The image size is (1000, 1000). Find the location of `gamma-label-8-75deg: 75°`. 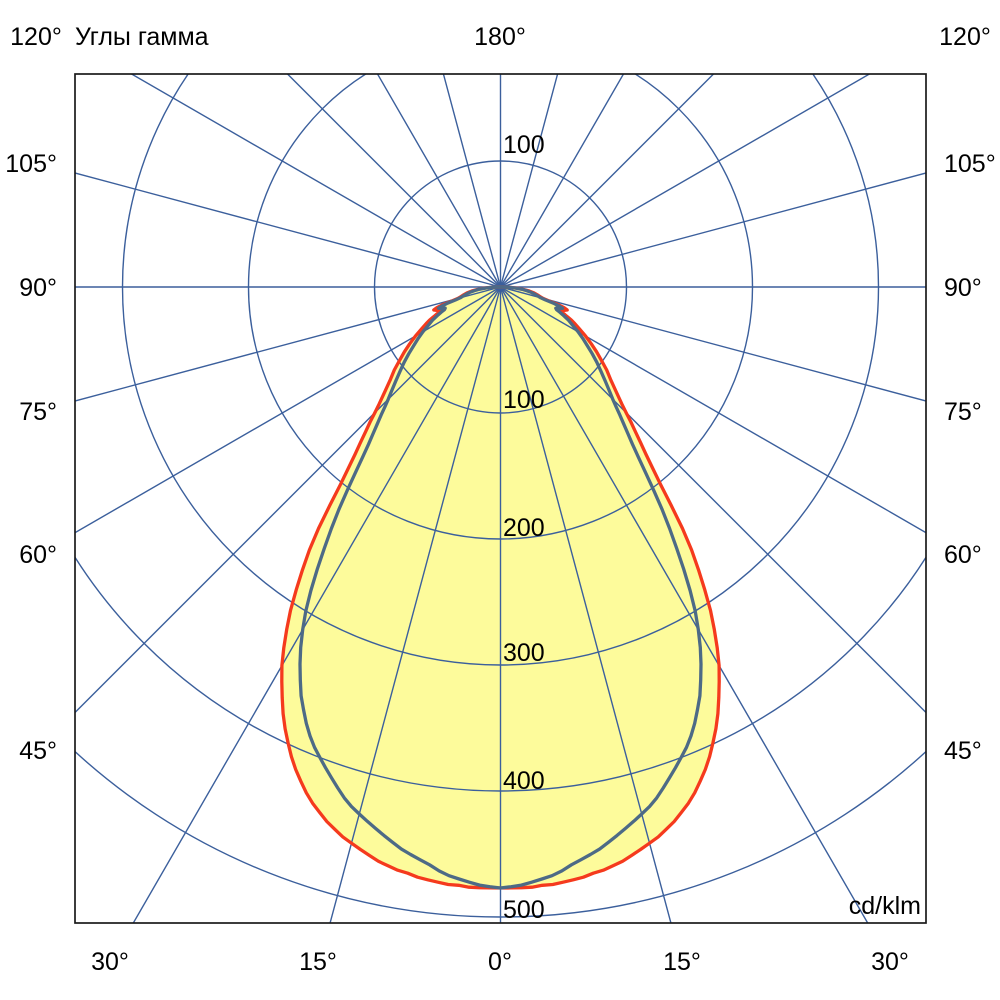

gamma-label-8-75deg: 75° is located at coordinates (963, 412).